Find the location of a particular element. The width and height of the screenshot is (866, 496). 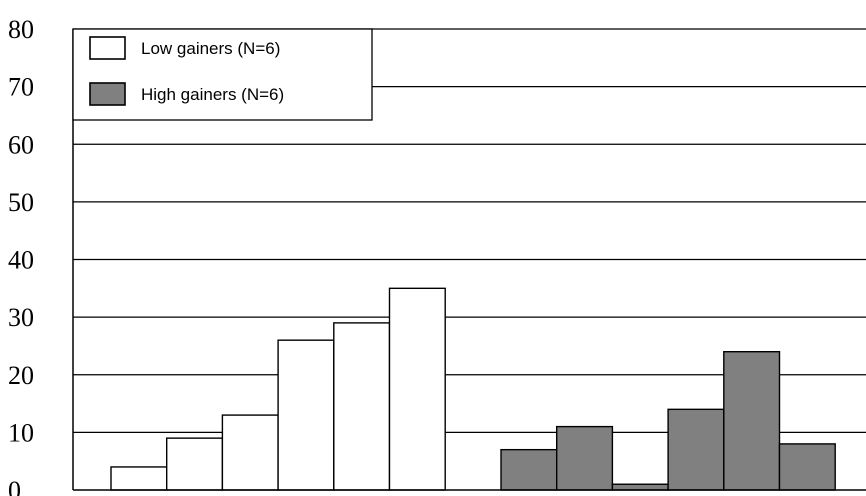

y-tick-label: 30 is located at coordinates (21, 317).